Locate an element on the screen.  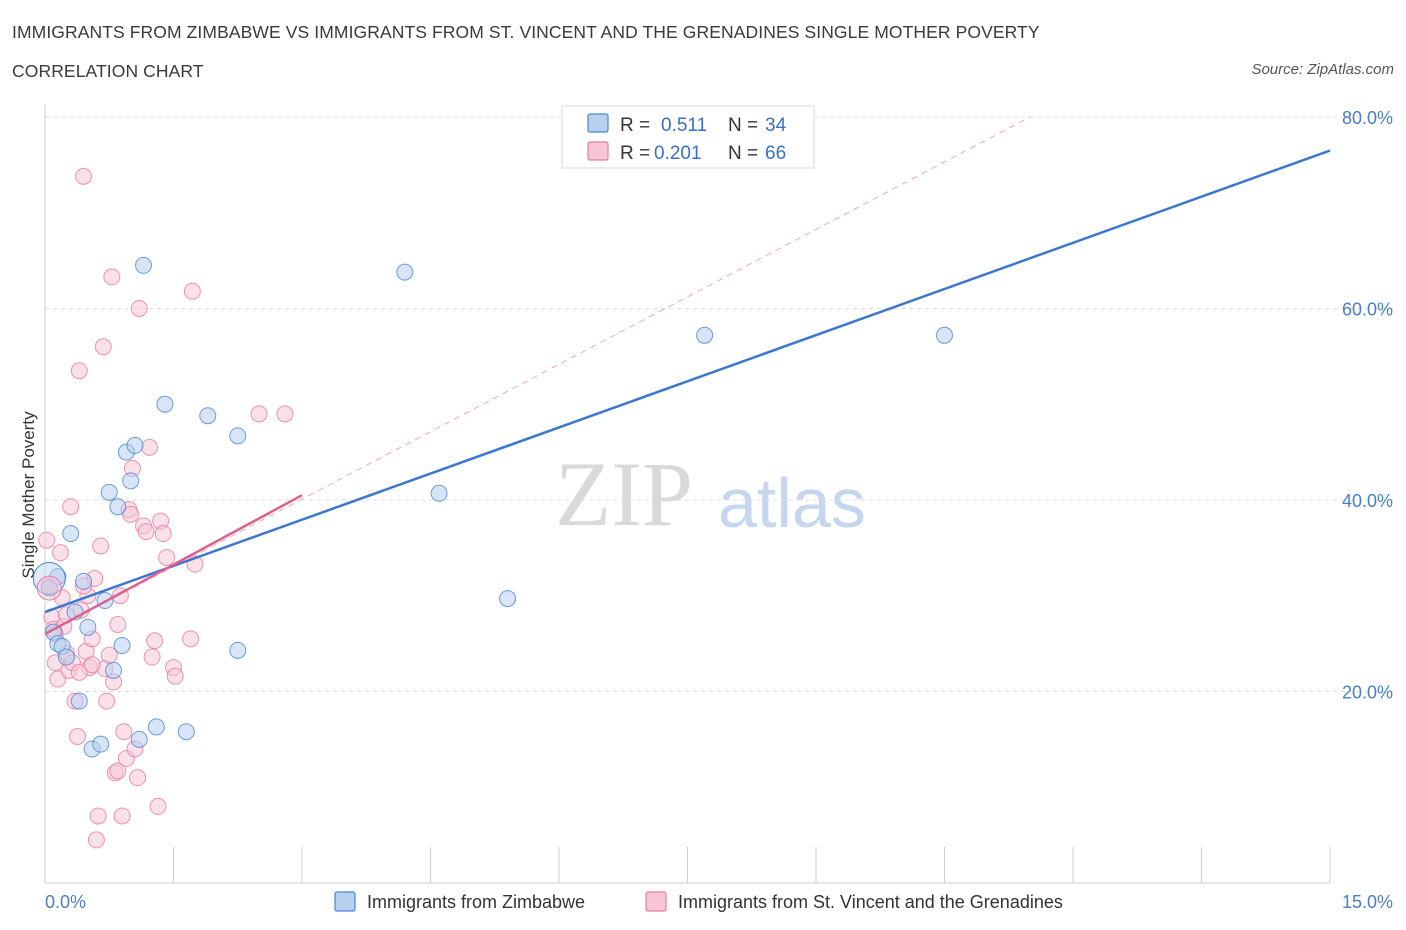
x-tick-label: 15.0% is located at coordinates (1367, 902).